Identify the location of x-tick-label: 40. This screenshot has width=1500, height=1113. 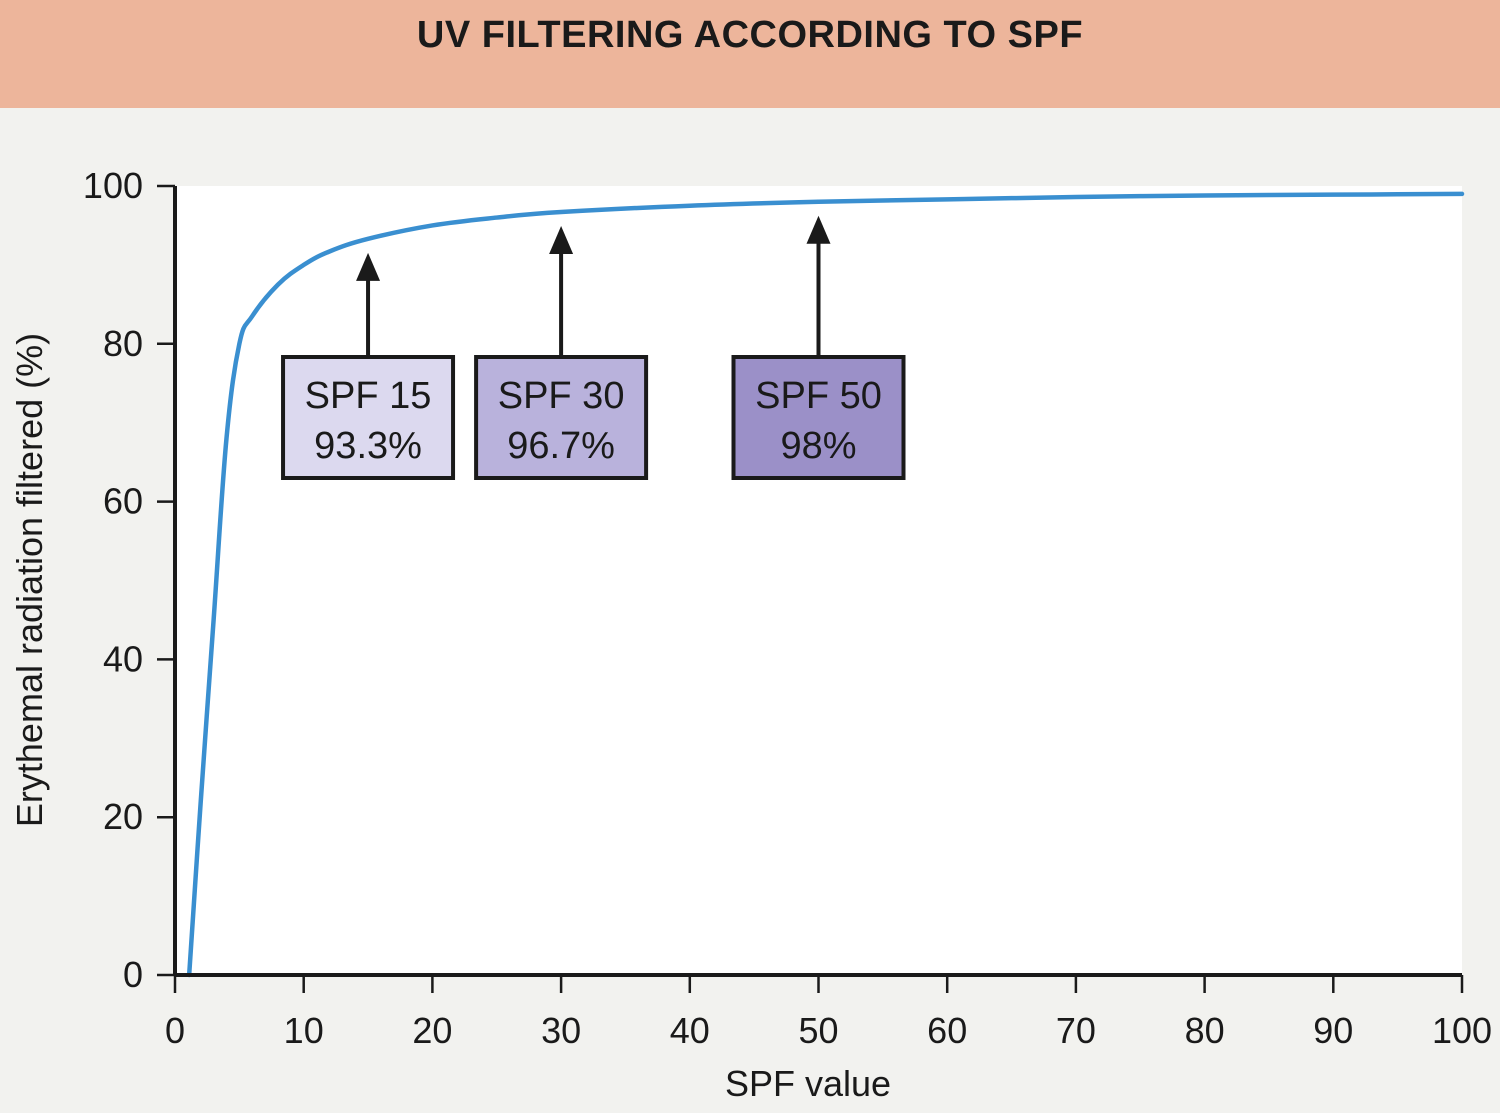
(690, 1030).